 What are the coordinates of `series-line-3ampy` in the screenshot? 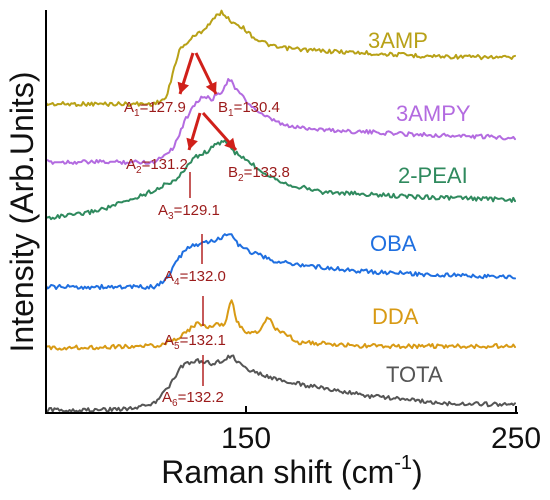 It's located at (280, 121).